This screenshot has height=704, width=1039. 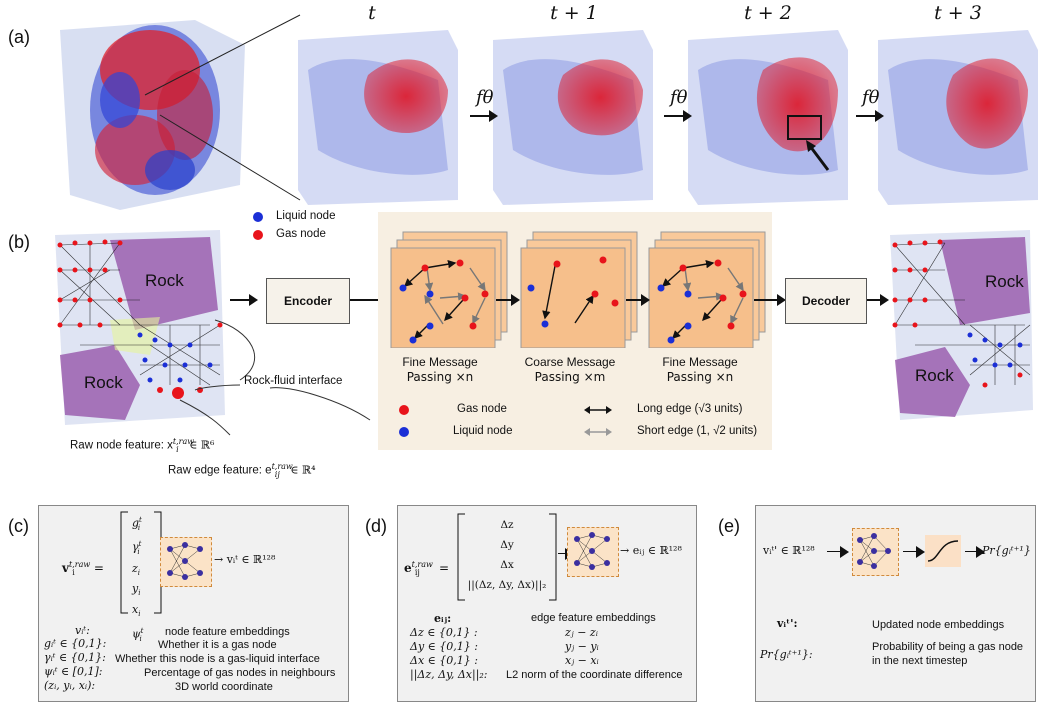 I want to click on panel-e-mlp-icon, so click(x=874, y=551).